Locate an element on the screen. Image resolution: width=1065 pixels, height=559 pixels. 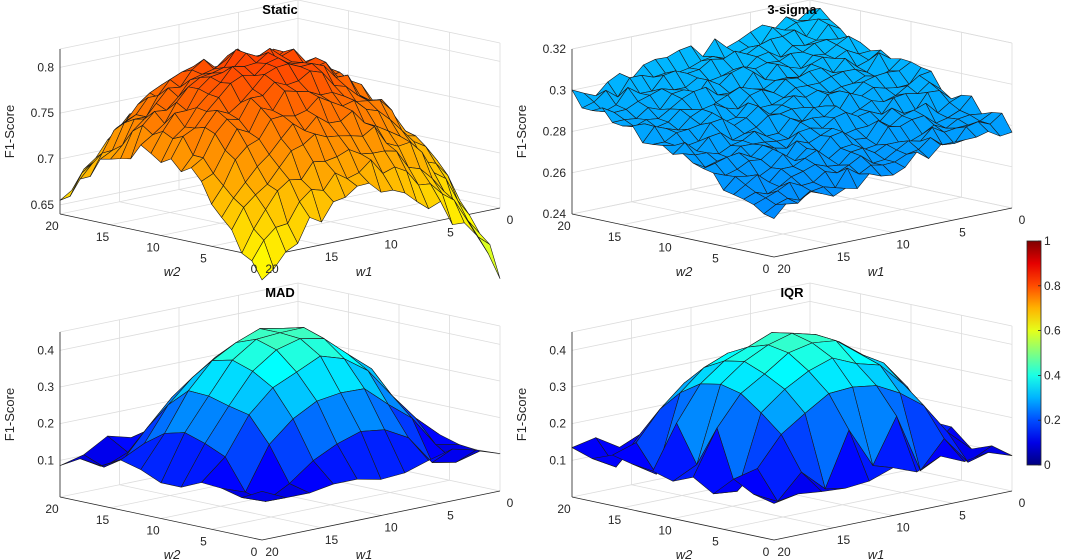
colorbar-tick-label: 1 is located at coordinates (1047, 241).